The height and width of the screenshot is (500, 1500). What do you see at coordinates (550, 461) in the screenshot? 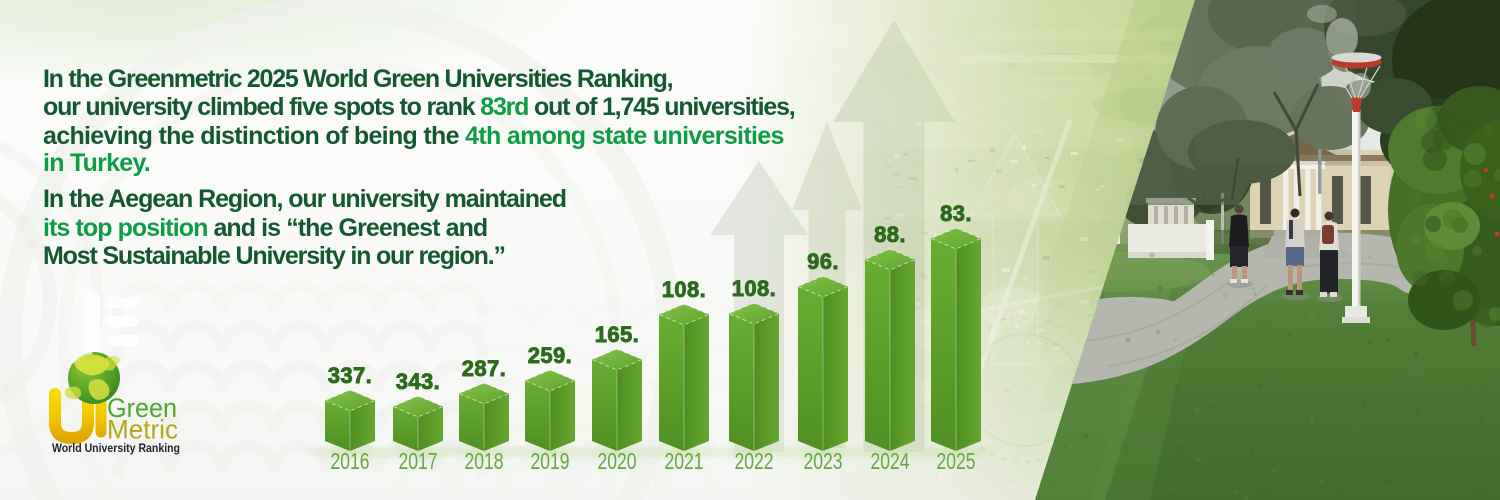
I see `svg-text: 2019` at bounding box center [550, 461].